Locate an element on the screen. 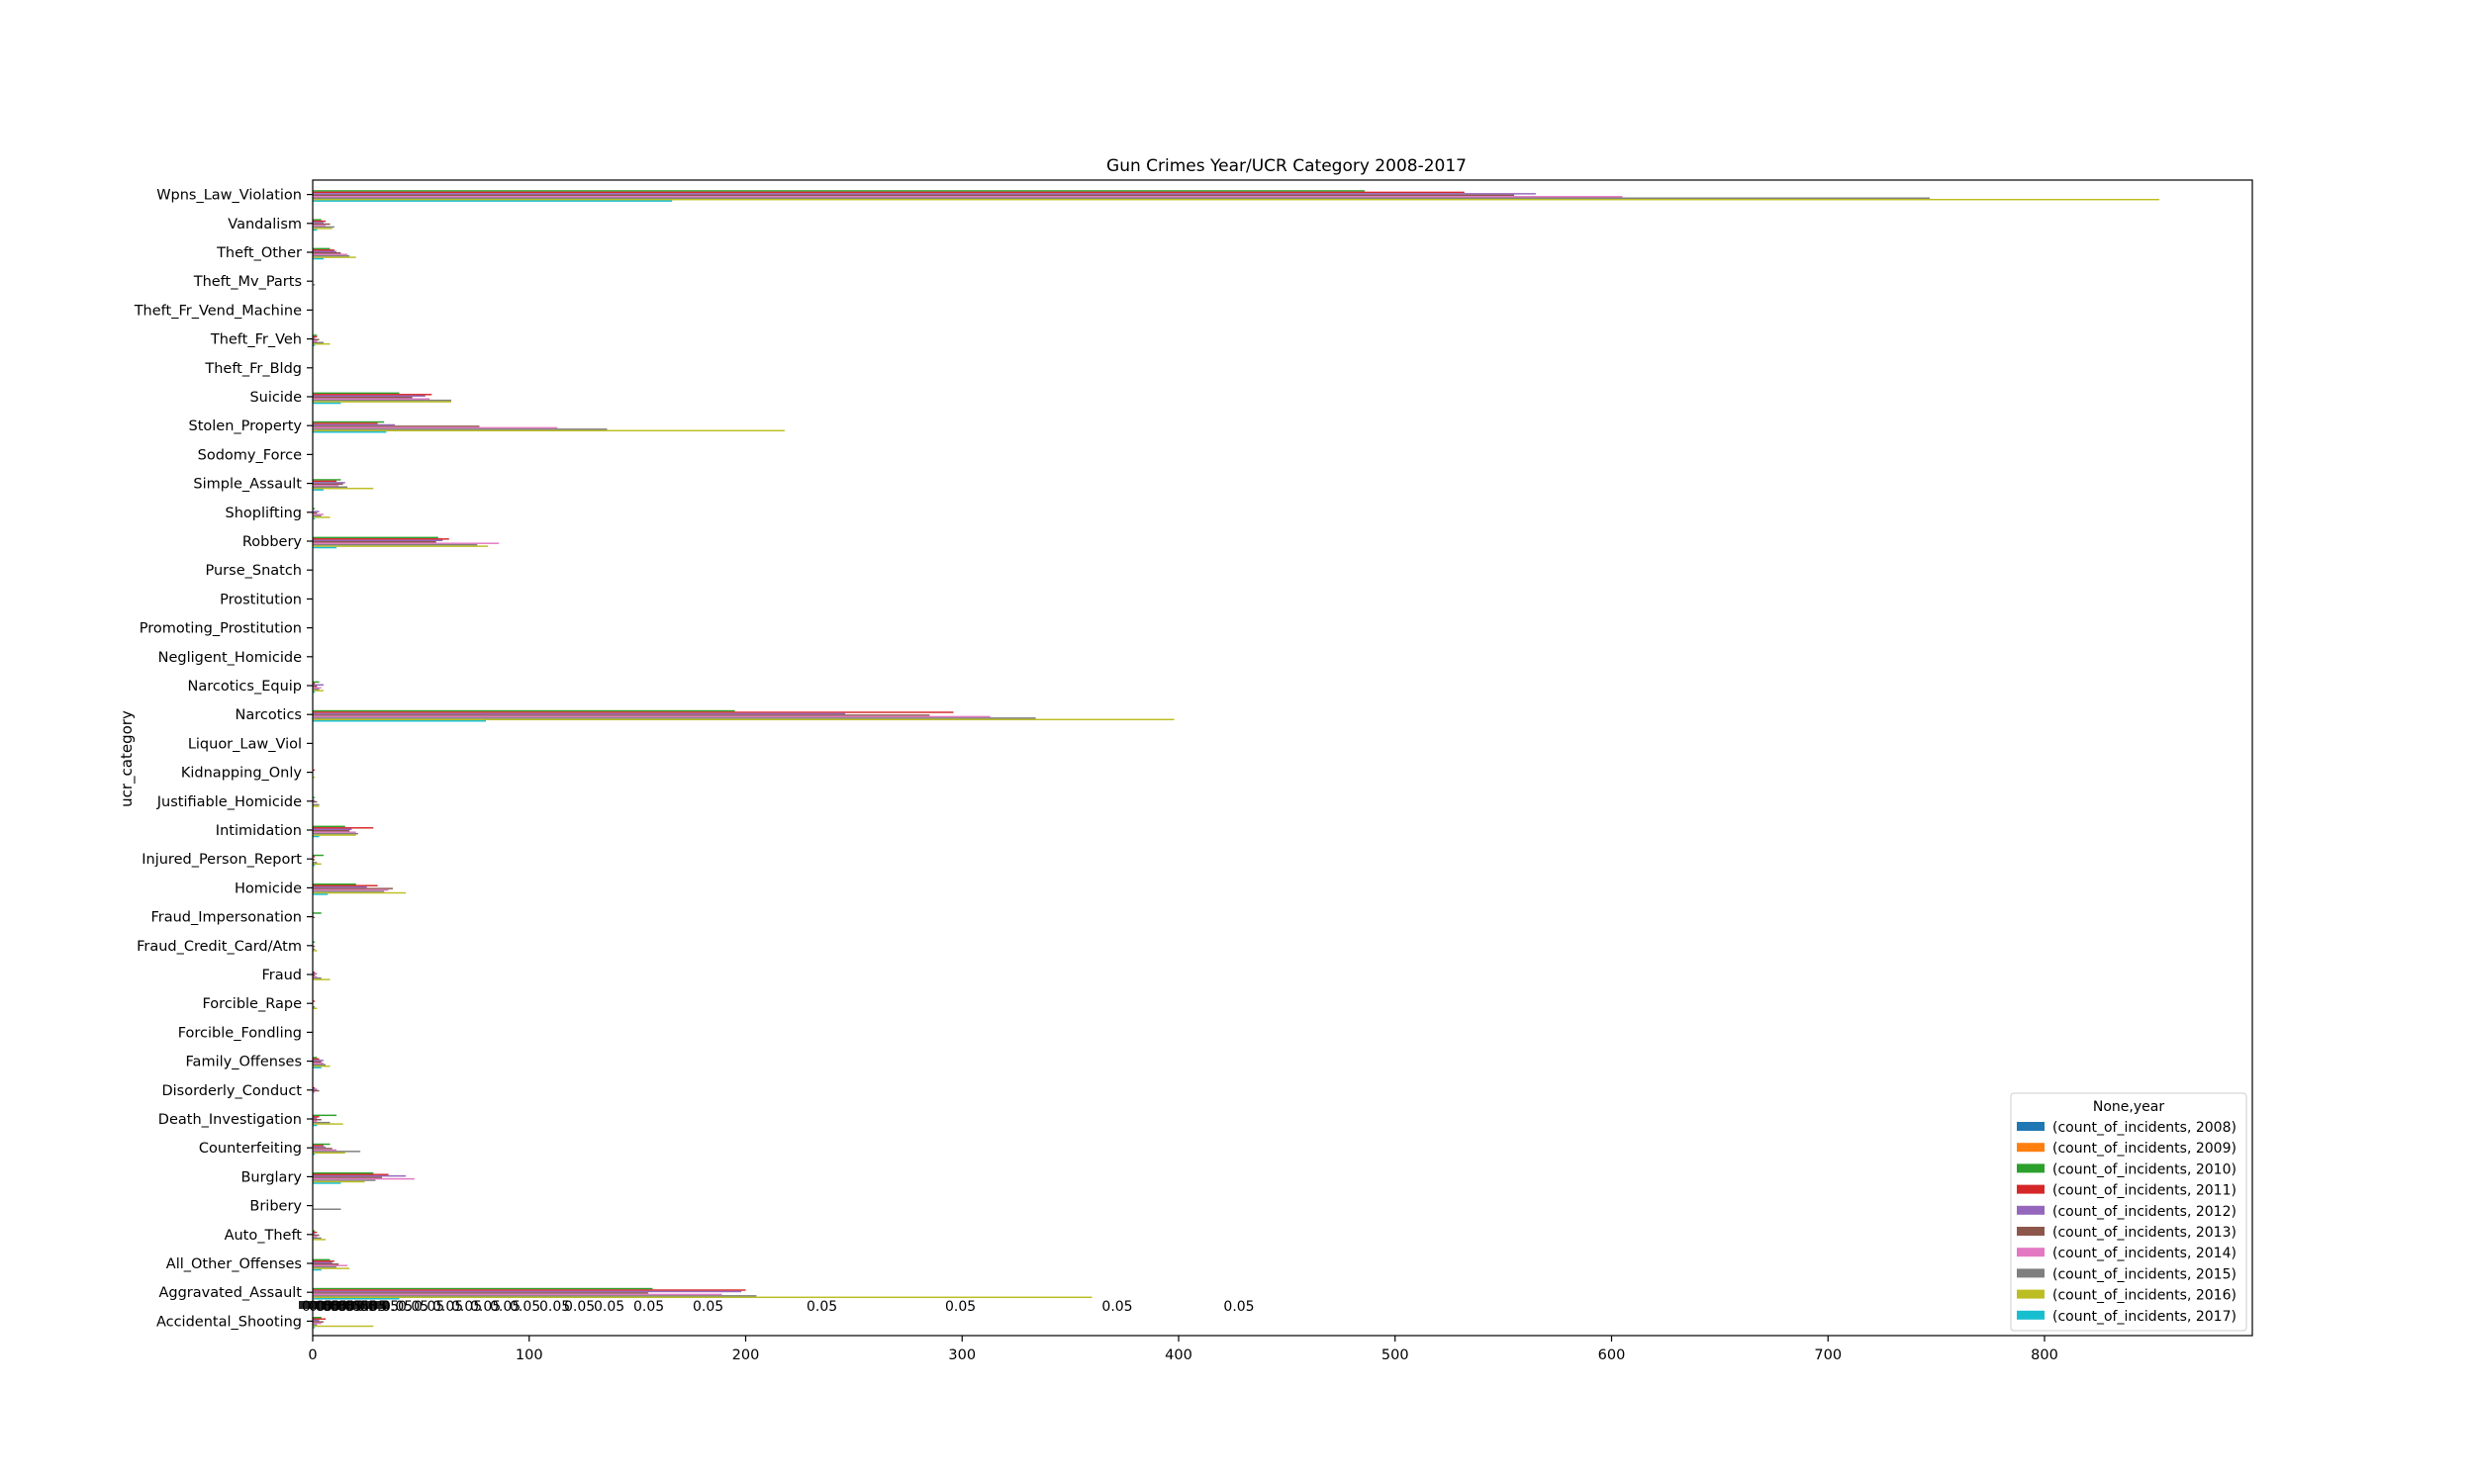 Image resolution: width=2474 pixels, height=1484 pixels. legend-label: (count_of_incidents, 2009) is located at coordinates (2144, 1149).